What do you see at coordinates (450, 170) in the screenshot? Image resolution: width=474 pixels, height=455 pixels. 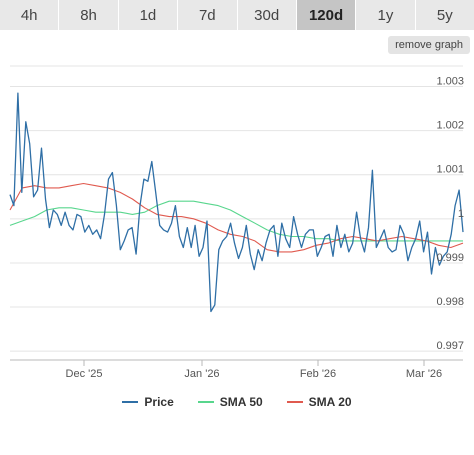 I see `y-tick-label: 1.001` at bounding box center [450, 170].